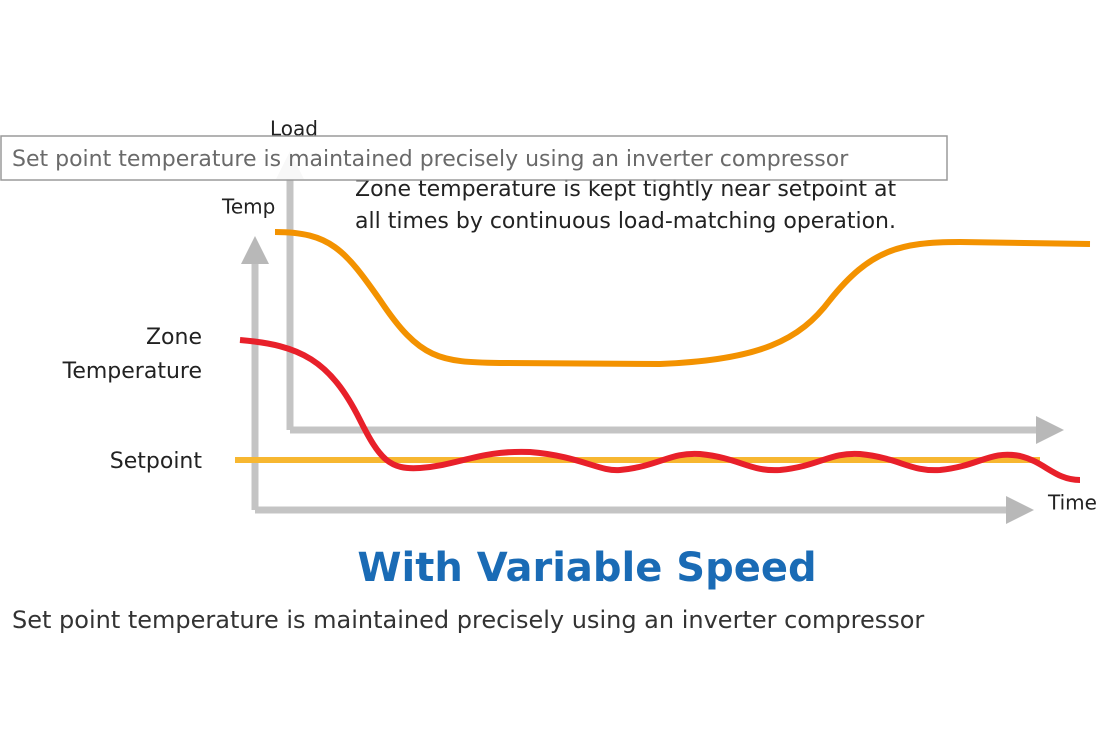 This screenshot has height=748, width=1120. Describe the element at coordinates (660, 410) in the screenshot. I see `zone-temperature-curve` at that location.